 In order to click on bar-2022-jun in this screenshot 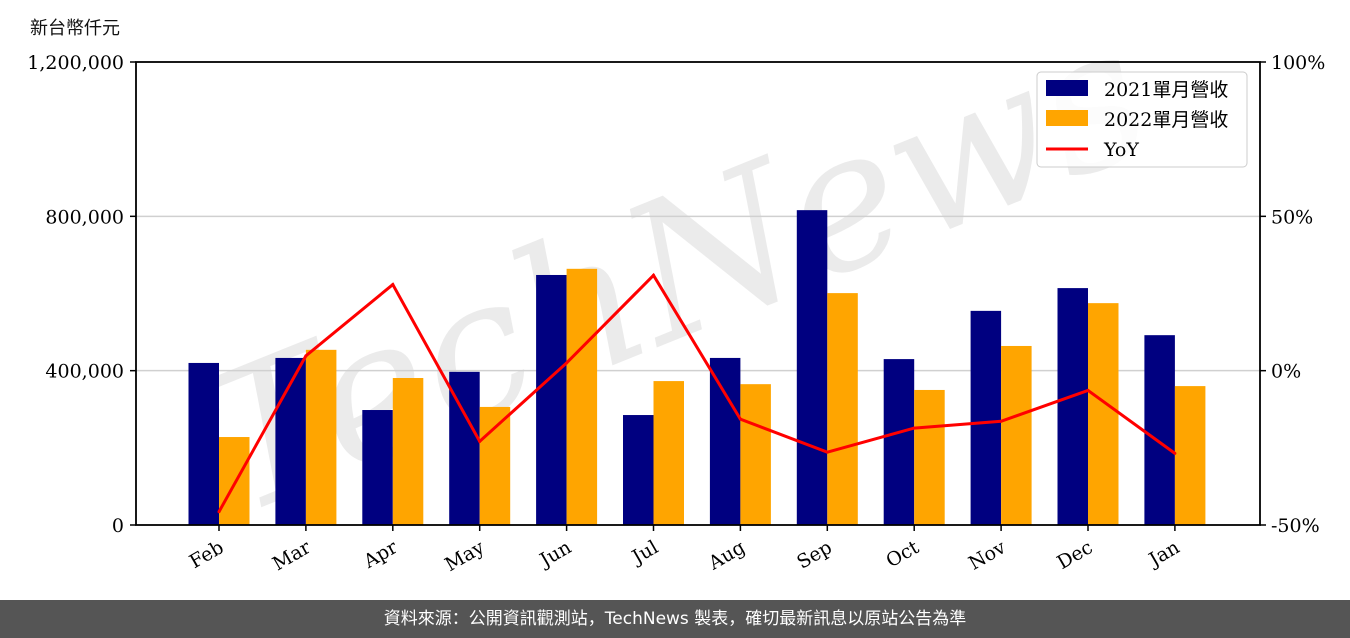, I will do `click(582, 396)`.